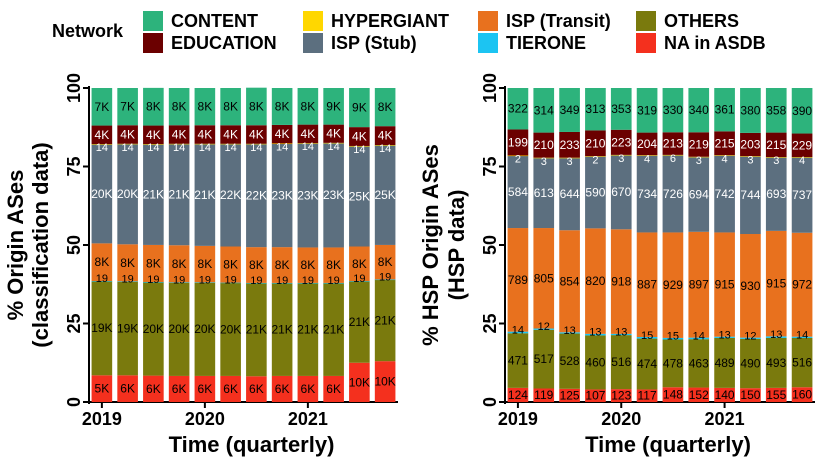  I want to click on data-label: 726, so click(673, 194).